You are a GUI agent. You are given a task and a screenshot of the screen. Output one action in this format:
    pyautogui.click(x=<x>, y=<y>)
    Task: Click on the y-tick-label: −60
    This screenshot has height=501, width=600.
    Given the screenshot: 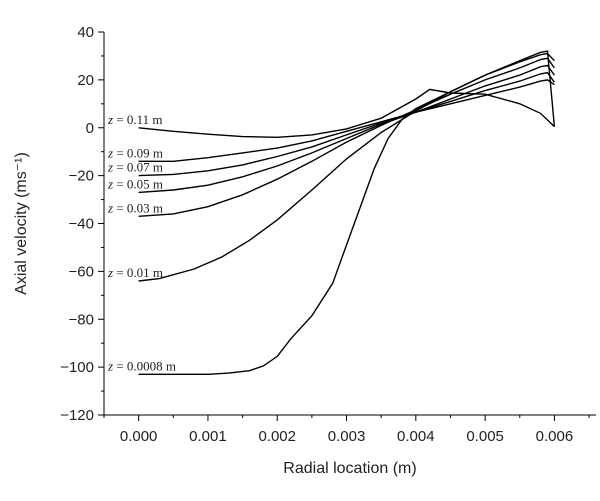 What is the action you would take?
    pyautogui.click(x=81, y=271)
    